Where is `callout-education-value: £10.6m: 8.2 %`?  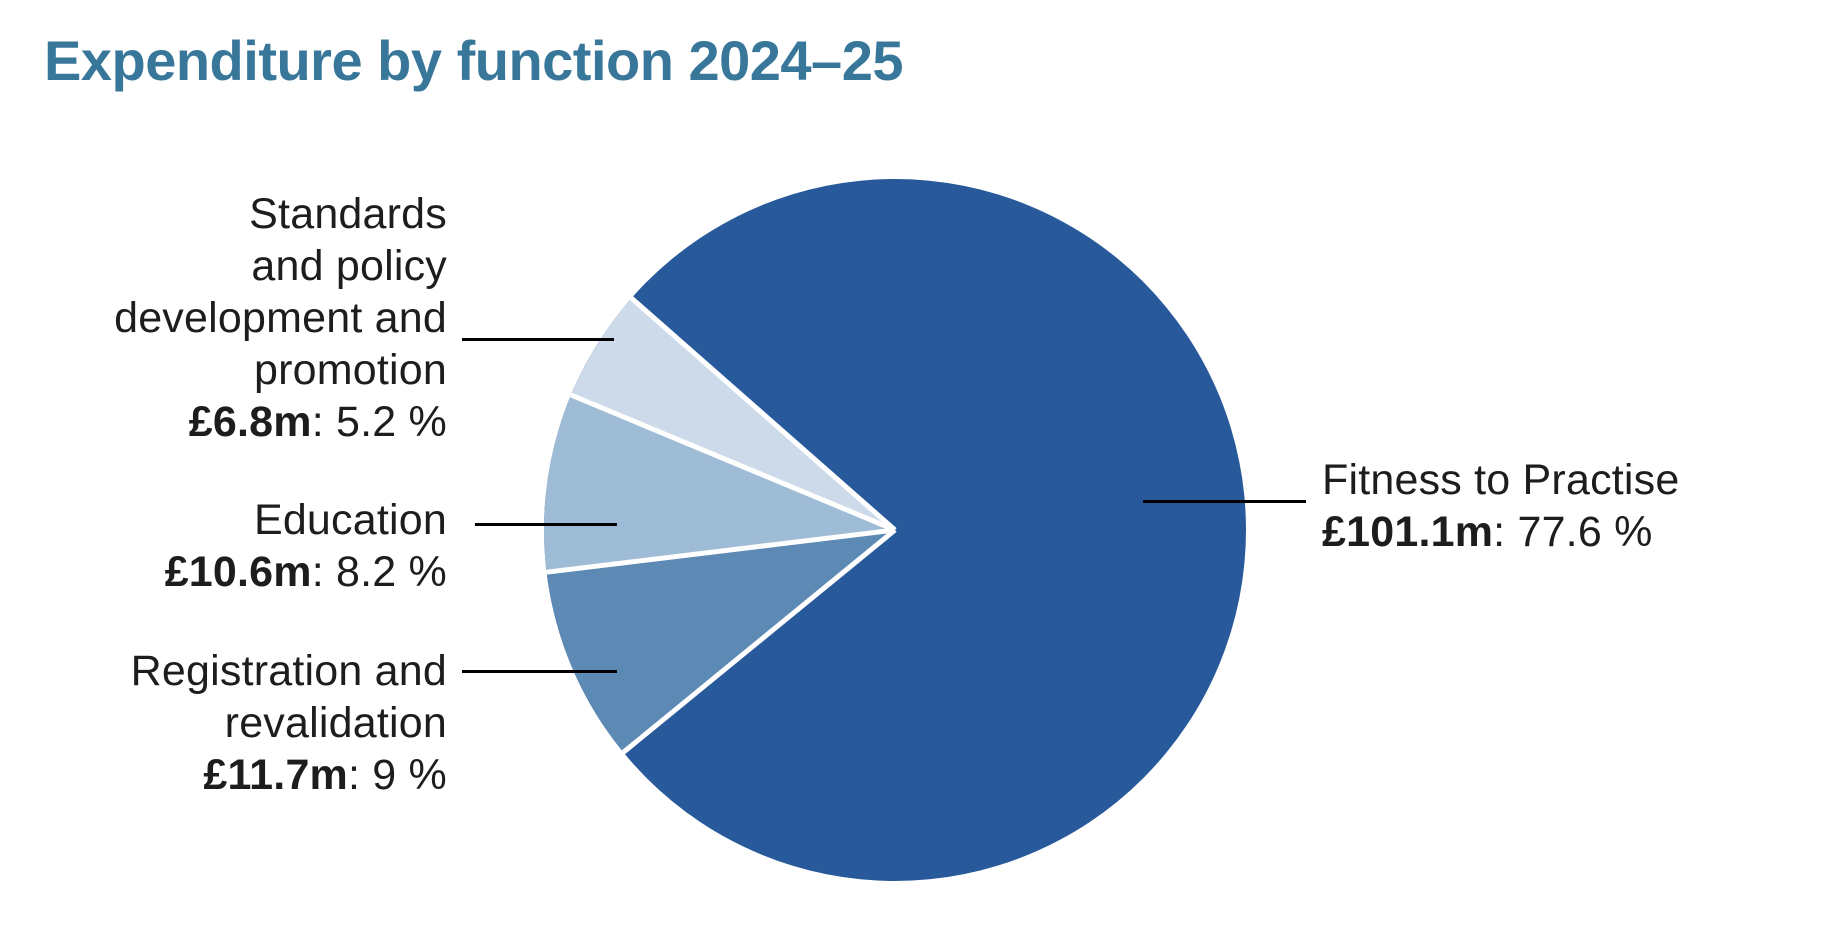
callout-education-value: £10.6m: 8.2 % is located at coordinates (306, 572).